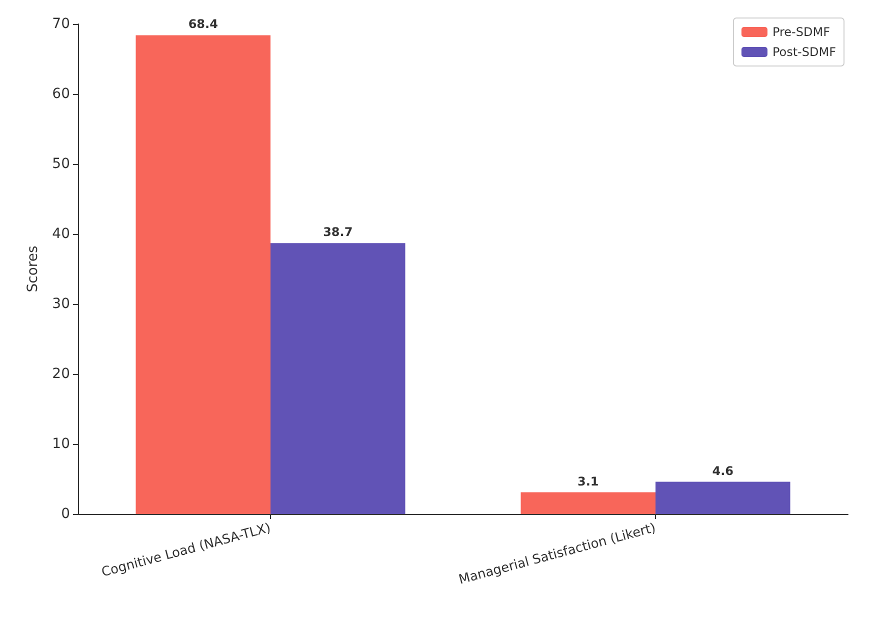  Describe the element at coordinates (33, 269) in the screenshot. I see `y-axis-title: Scores` at that location.